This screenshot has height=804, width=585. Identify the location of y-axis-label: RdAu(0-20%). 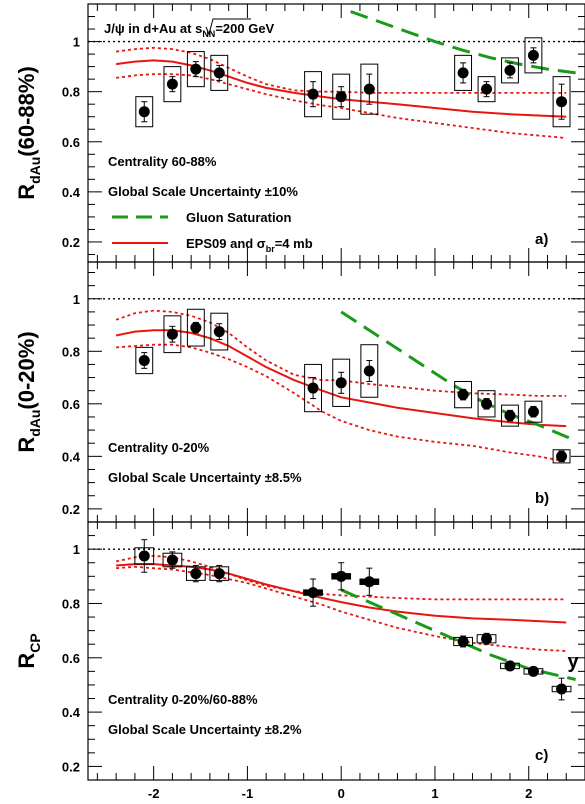
(28, 391).